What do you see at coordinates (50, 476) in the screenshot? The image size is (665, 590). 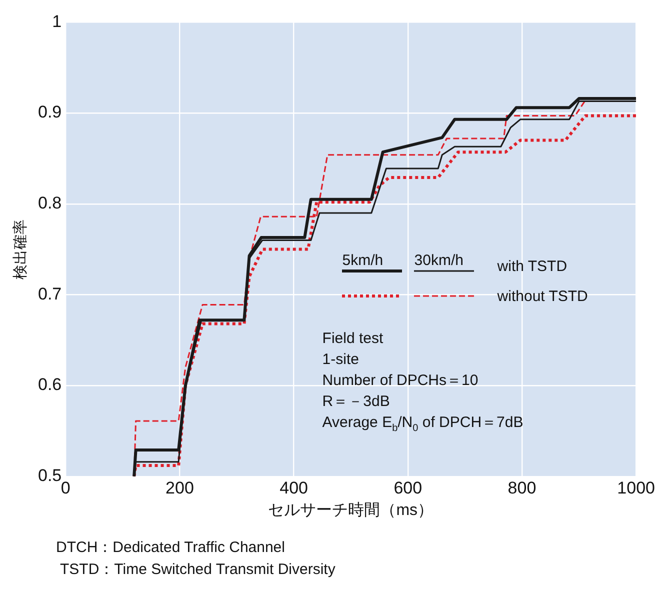 I see `y-tick-label: 0.5` at bounding box center [50, 476].